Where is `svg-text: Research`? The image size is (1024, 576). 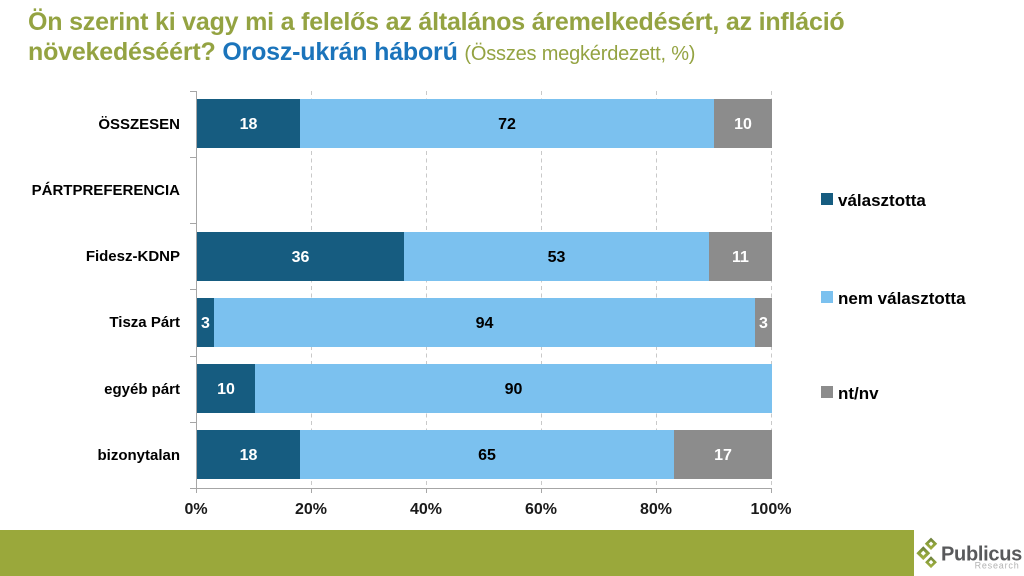 svg-text: Research is located at coordinates (997, 566).